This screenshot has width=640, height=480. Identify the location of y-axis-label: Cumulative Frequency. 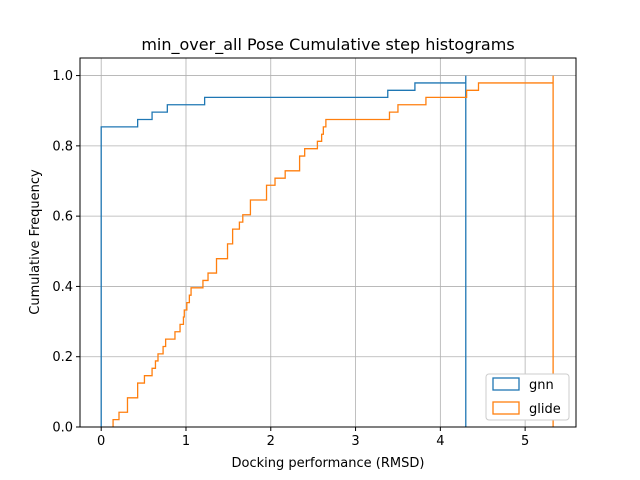
(35, 242).